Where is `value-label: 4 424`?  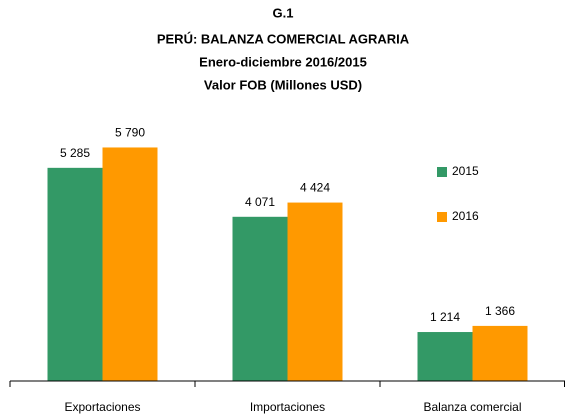 value-label: 4 424 is located at coordinates (315, 188).